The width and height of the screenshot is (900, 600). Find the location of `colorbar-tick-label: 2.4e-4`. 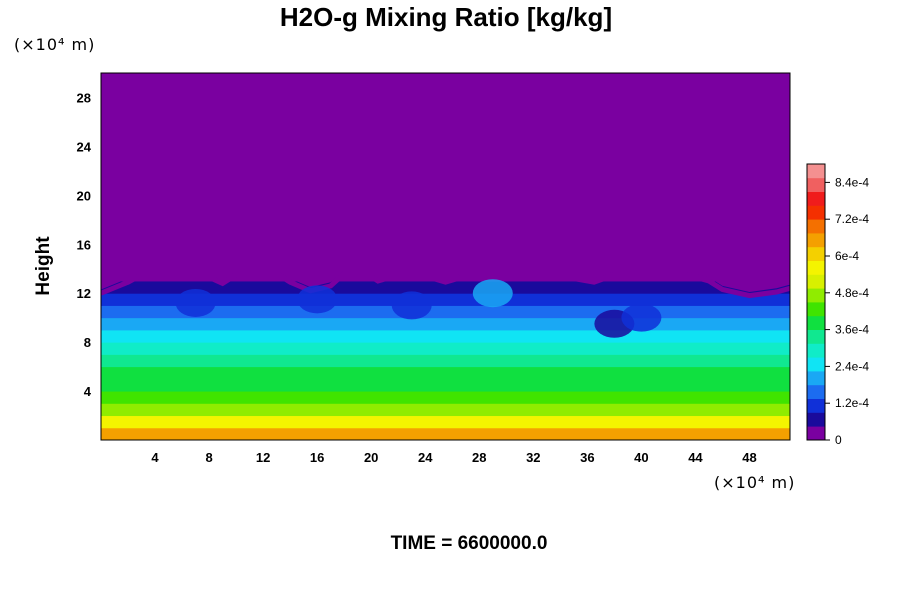

colorbar-tick-label: 2.4e-4 is located at coordinates (852, 366).